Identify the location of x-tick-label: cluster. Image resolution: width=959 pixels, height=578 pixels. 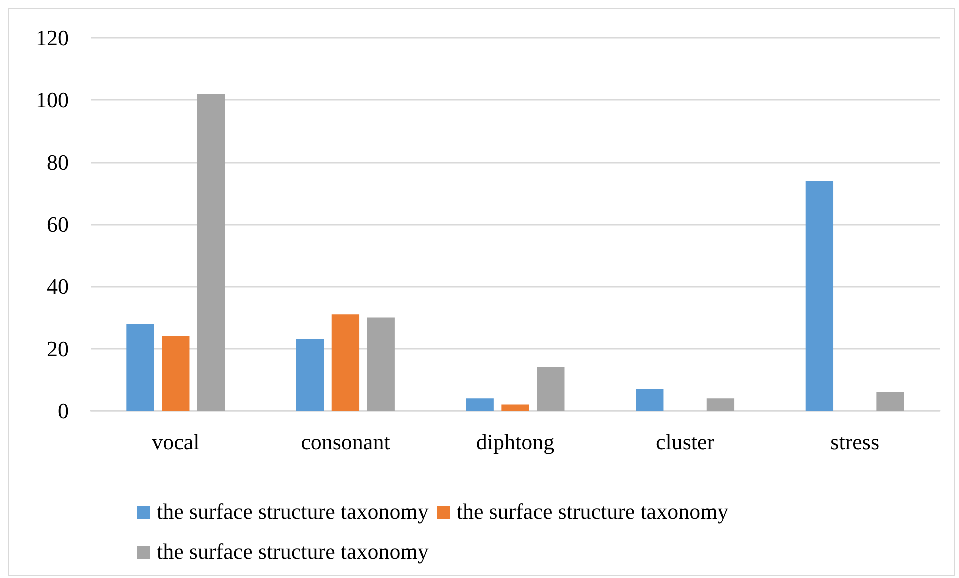
(686, 442).